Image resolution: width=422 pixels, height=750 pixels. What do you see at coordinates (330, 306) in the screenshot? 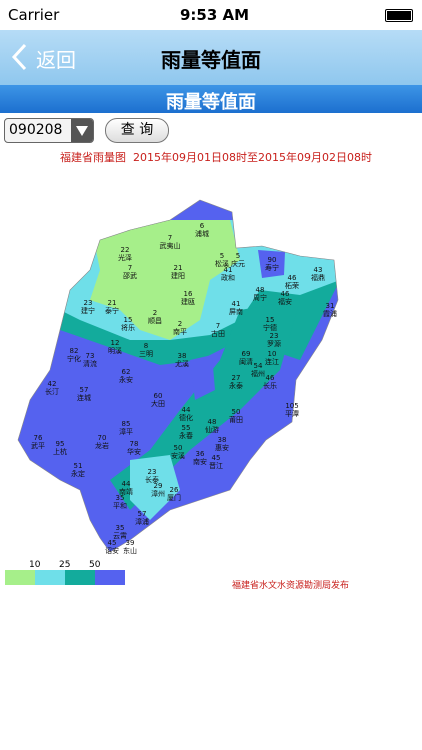
I see `station-value: 31` at bounding box center [330, 306].